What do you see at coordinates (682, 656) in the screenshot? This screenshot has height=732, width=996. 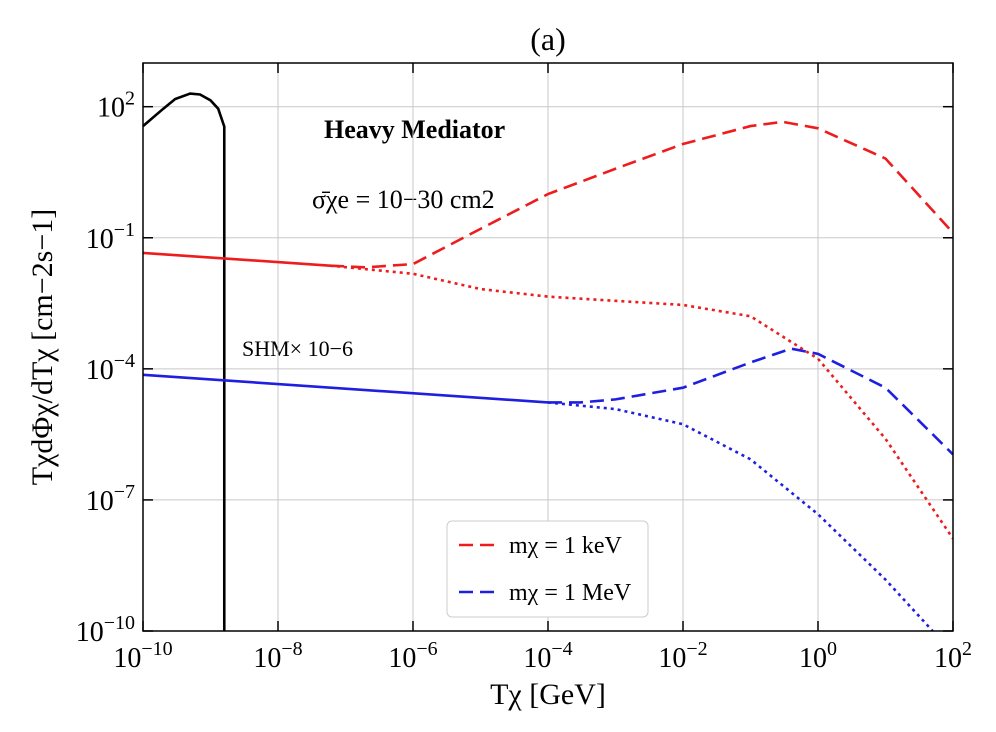 I see `x-tick-label: 10⁻²` at bounding box center [682, 656].